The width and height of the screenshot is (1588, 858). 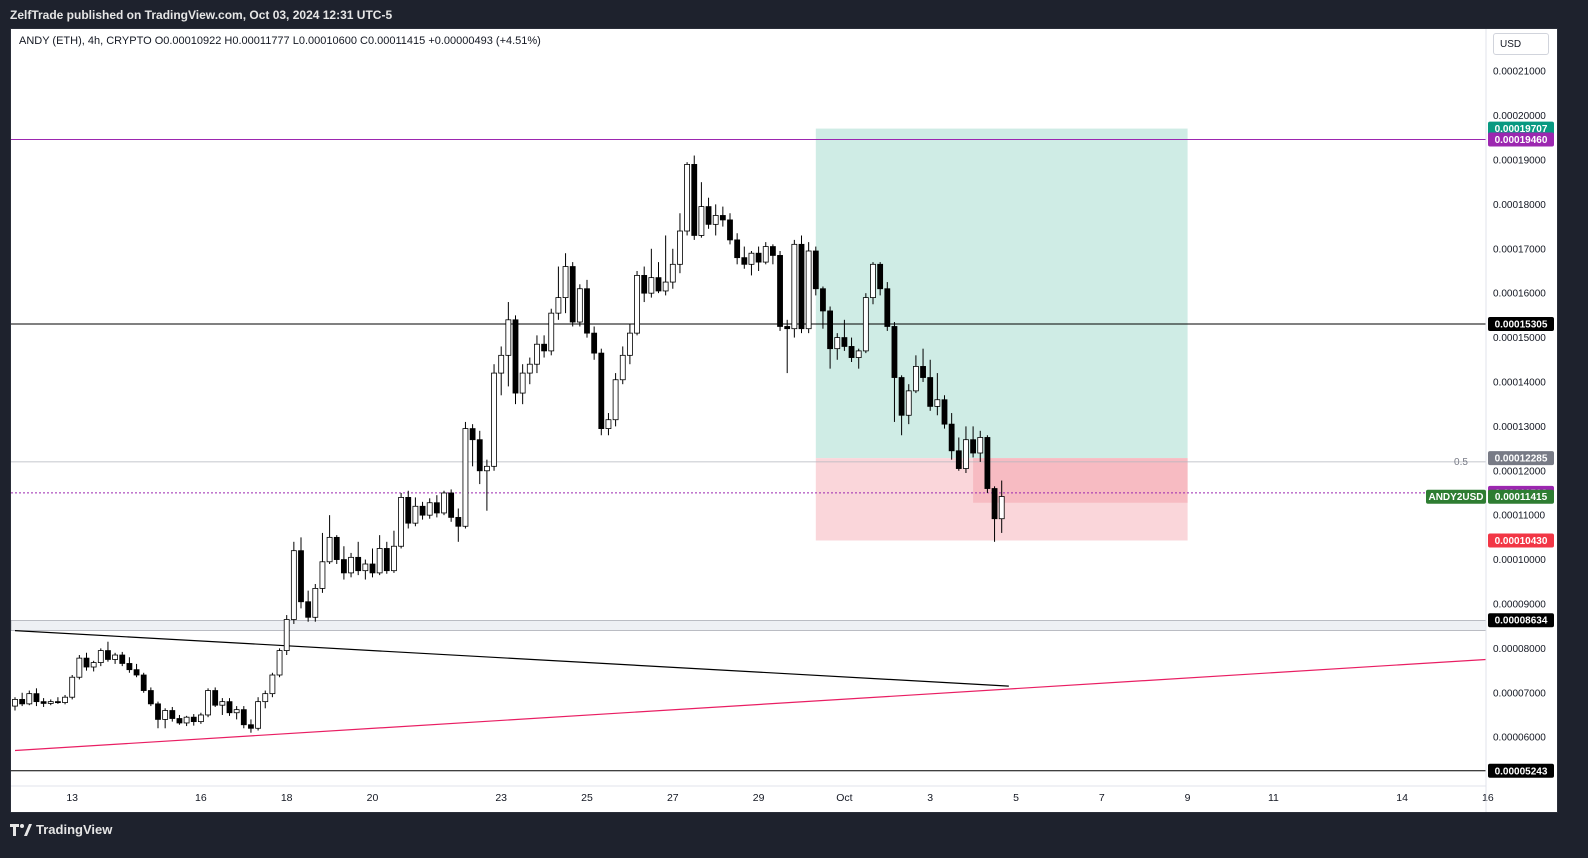 What do you see at coordinates (511, 658) in the screenshot?
I see `descending-black-trendline` at bounding box center [511, 658].